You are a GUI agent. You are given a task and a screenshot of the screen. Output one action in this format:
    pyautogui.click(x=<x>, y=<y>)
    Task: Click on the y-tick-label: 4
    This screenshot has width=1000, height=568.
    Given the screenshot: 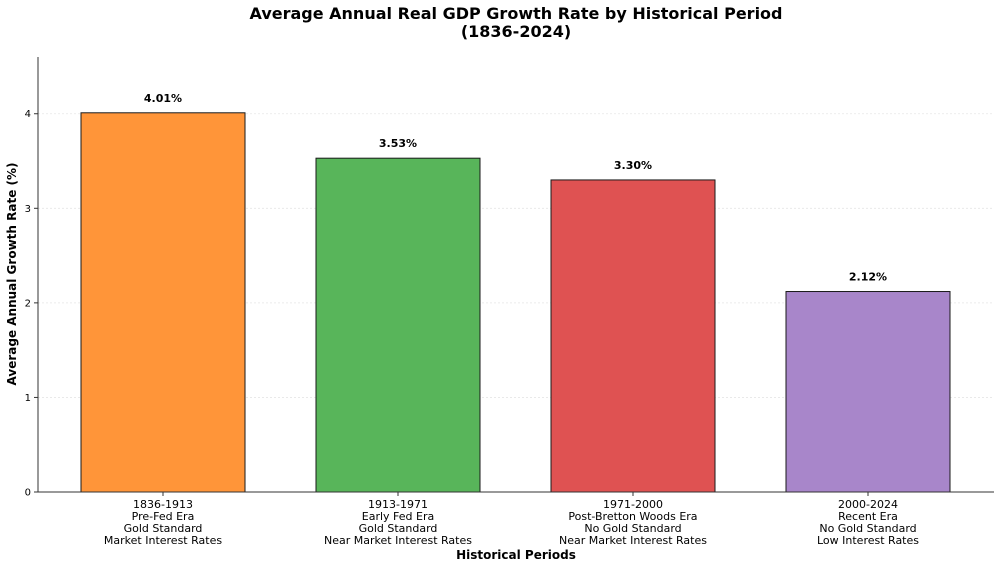 What is the action you would take?
    pyautogui.click(x=28, y=114)
    